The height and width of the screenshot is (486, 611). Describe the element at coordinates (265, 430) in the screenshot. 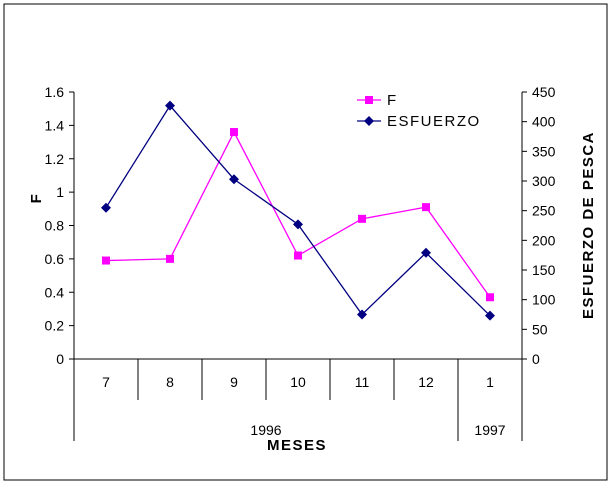

I see `year-group-label: 1996` at that location.